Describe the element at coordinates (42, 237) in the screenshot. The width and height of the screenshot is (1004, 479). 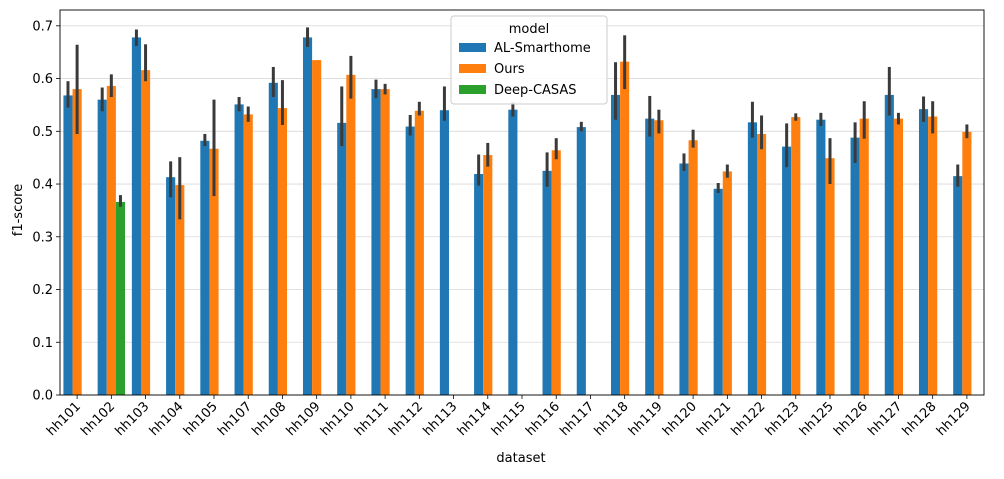
I see `y-tick-label: 0.3` at that location.